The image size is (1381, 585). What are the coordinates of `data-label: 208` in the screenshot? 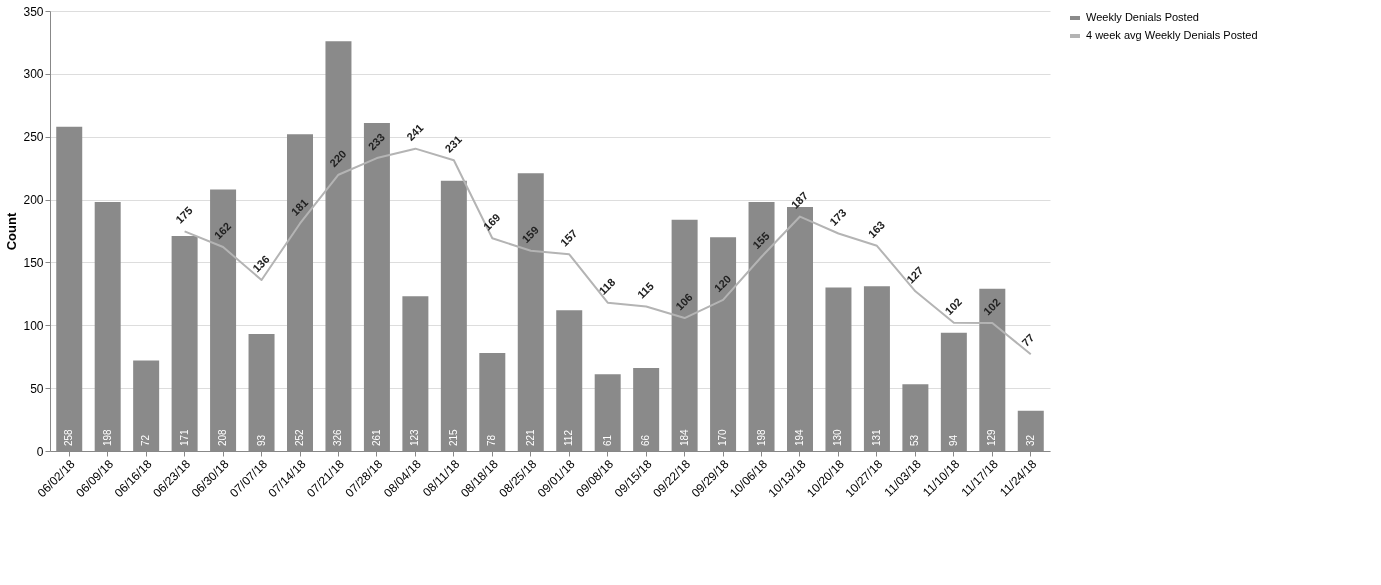 It's located at (223, 437).